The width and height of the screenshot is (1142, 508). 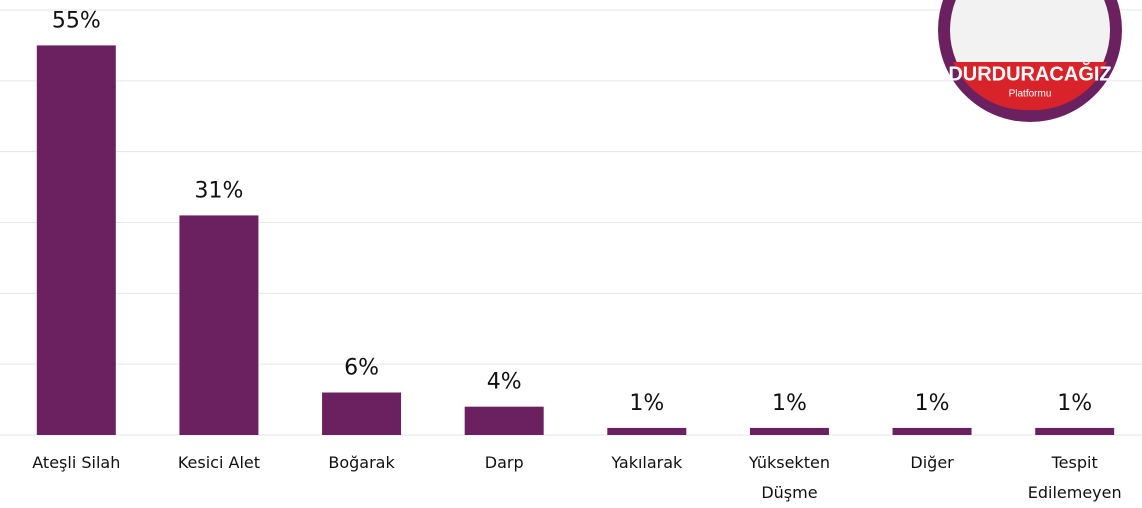 I want to click on x-tick-label: Kesici Alet, so click(x=219, y=462).